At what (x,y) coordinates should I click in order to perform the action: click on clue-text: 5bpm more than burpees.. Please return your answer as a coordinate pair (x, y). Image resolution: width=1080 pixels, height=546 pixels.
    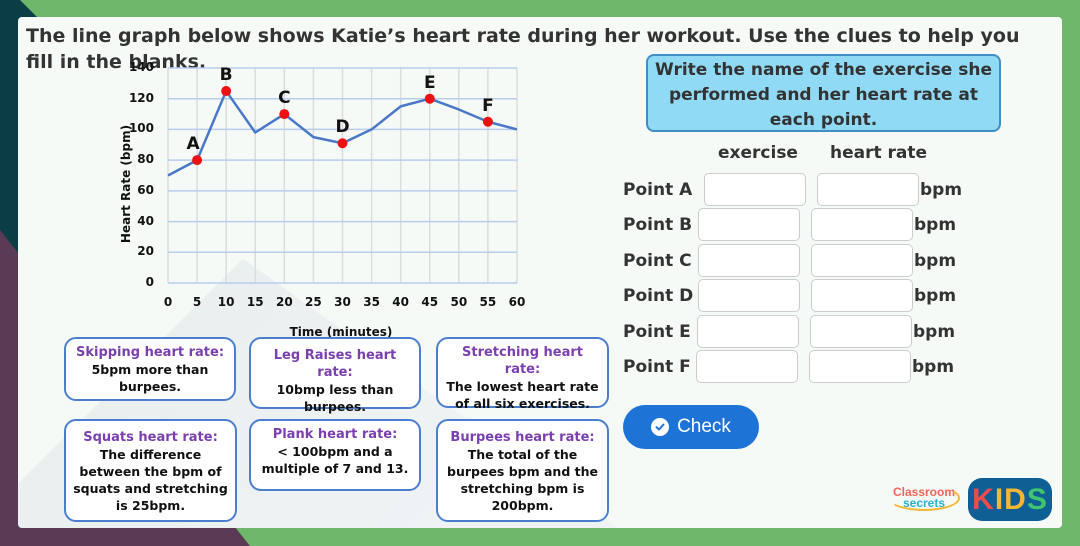
    Looking at the image, I should click on (150, 378).